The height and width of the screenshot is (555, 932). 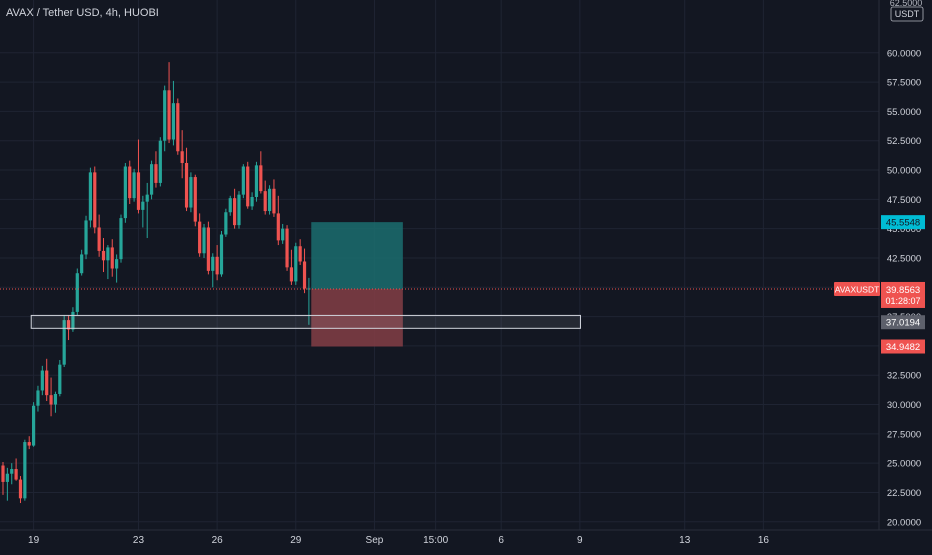 I want to click on price-tick-label: 52.5000, so click(x=904, y=141).